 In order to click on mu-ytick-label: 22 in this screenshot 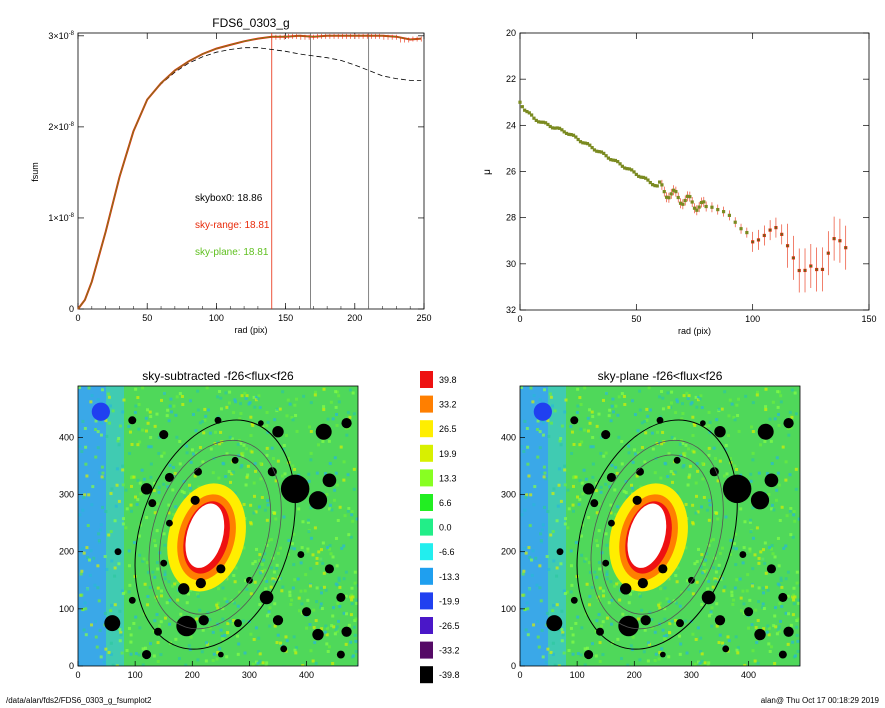, I will do `click(511, 79)`.